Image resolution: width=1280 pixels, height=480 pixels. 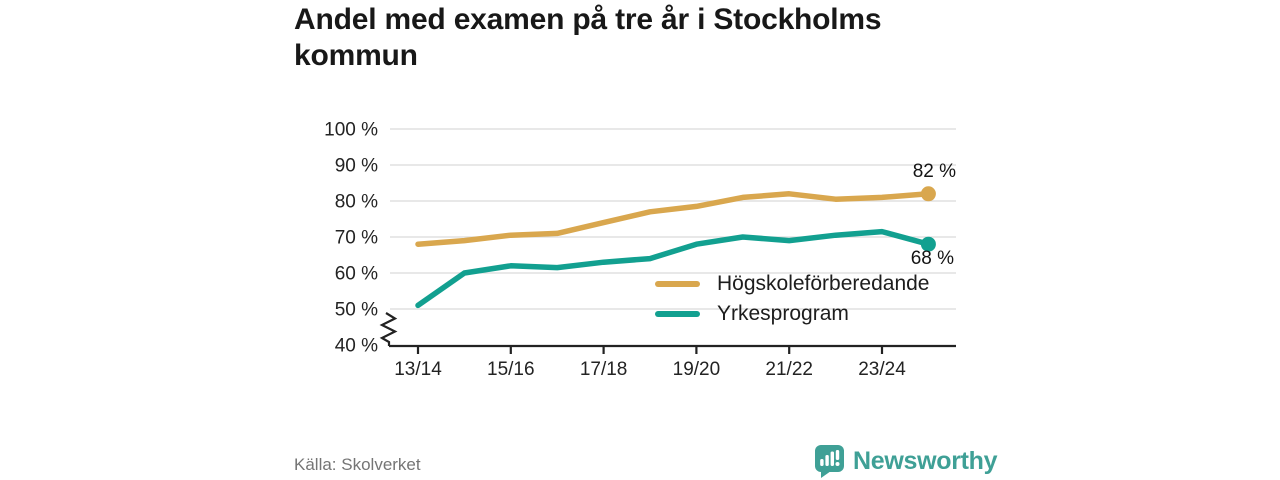 I want to click on legend-item-yrkesprogram: Yrkesprogram, so click(x=792, y=314).